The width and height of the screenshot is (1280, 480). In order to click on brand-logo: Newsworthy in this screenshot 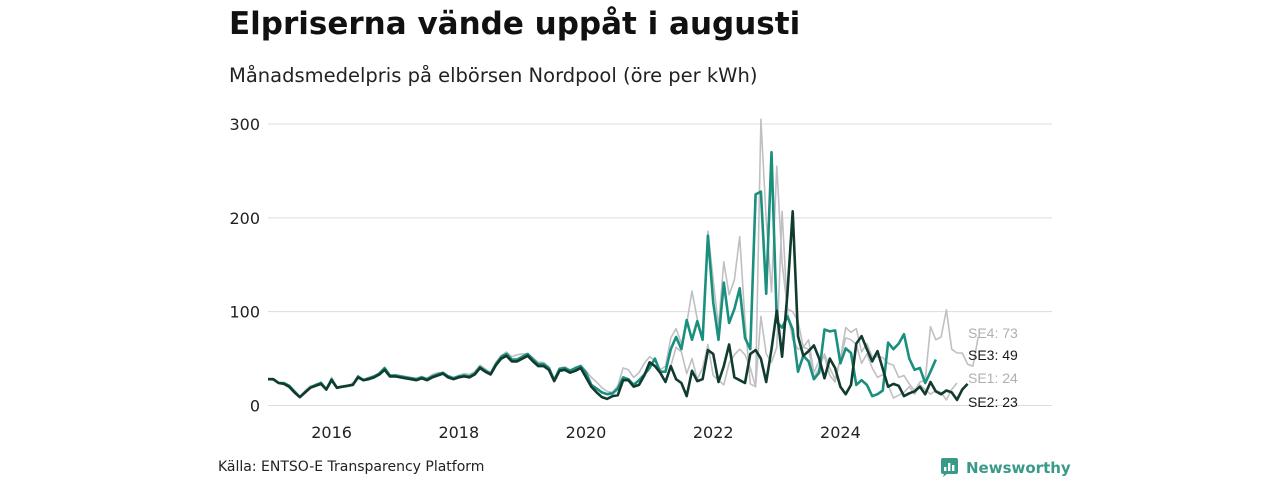, I will do `click(1005, 467)`.